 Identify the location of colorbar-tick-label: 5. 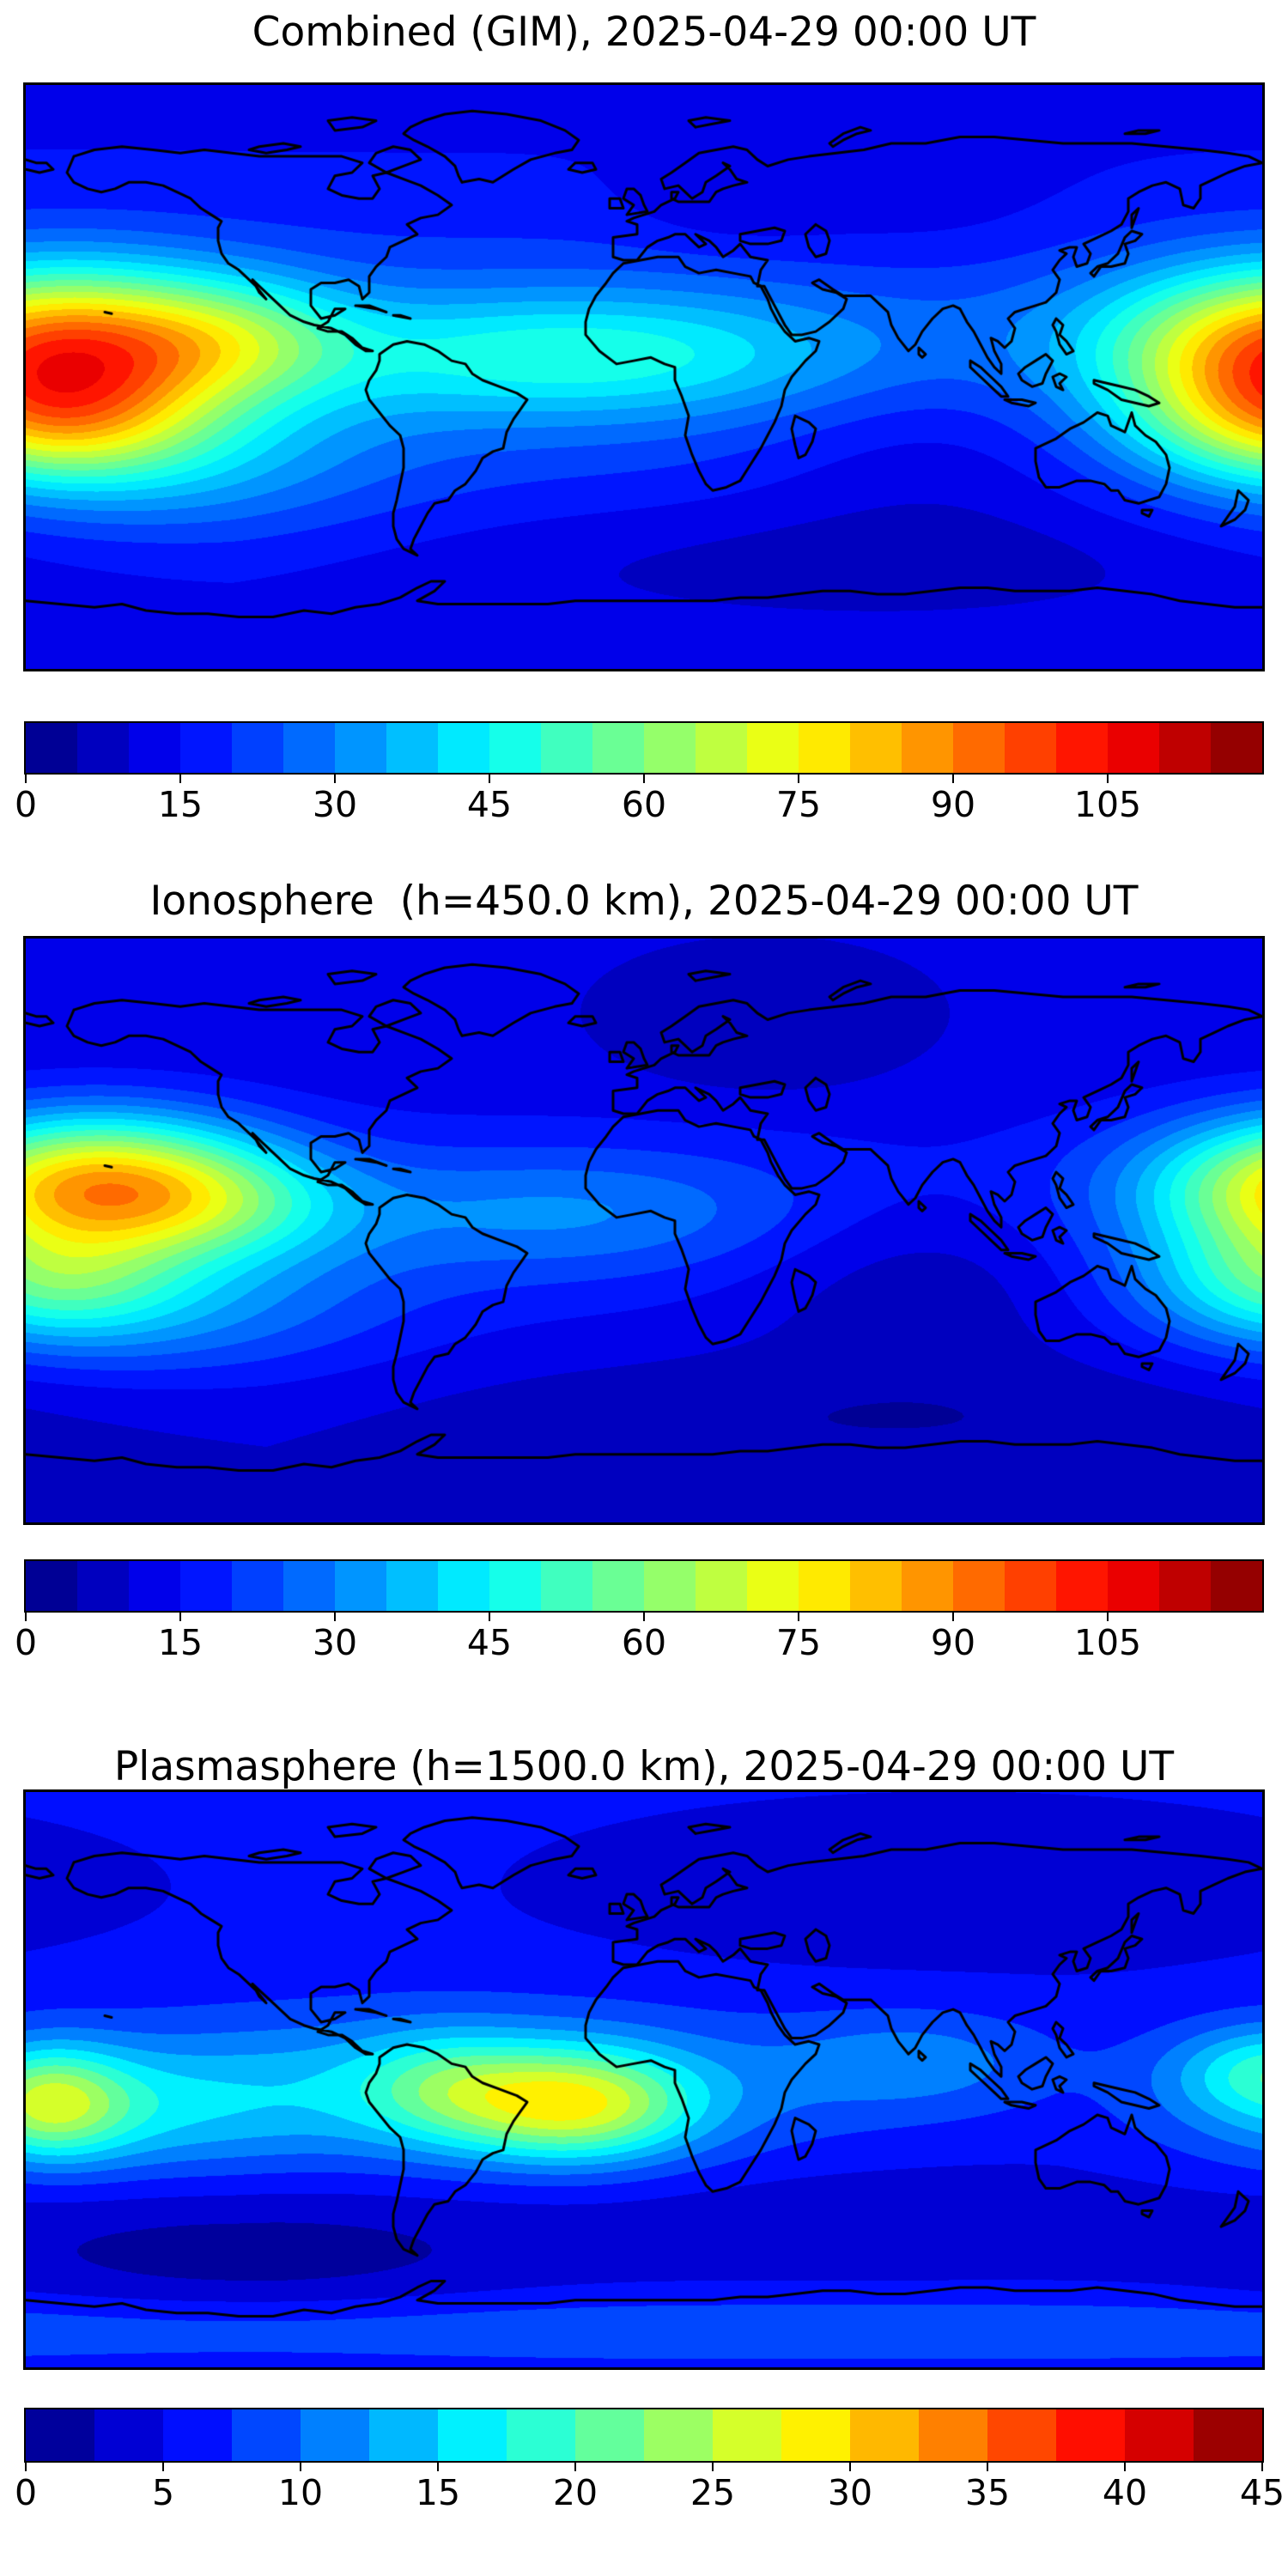
(163, 2492).